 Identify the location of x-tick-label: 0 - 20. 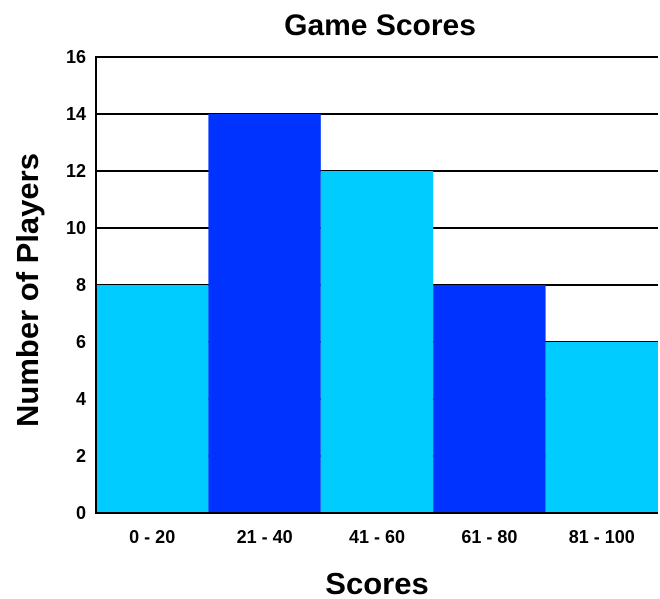
(152, 537).